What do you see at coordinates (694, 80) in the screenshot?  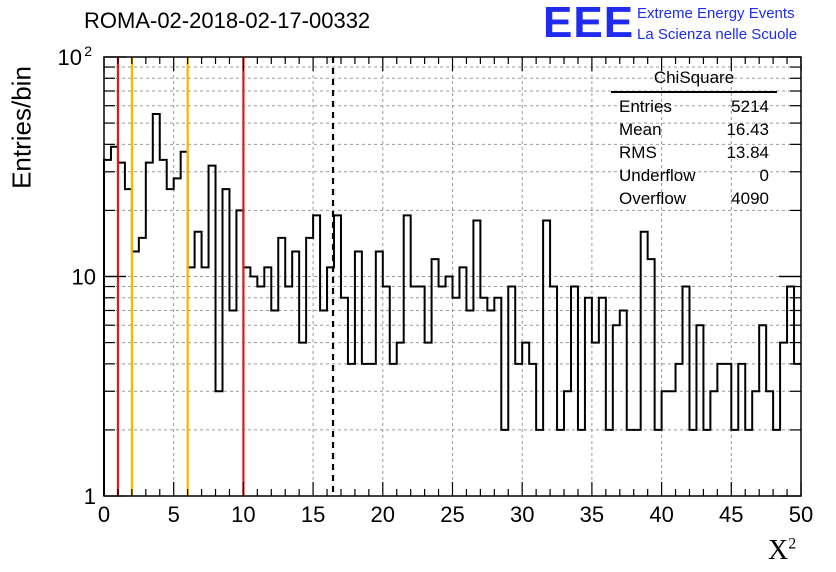 I see `stats-title: ChiSquare` at bounding box center [694, 80].